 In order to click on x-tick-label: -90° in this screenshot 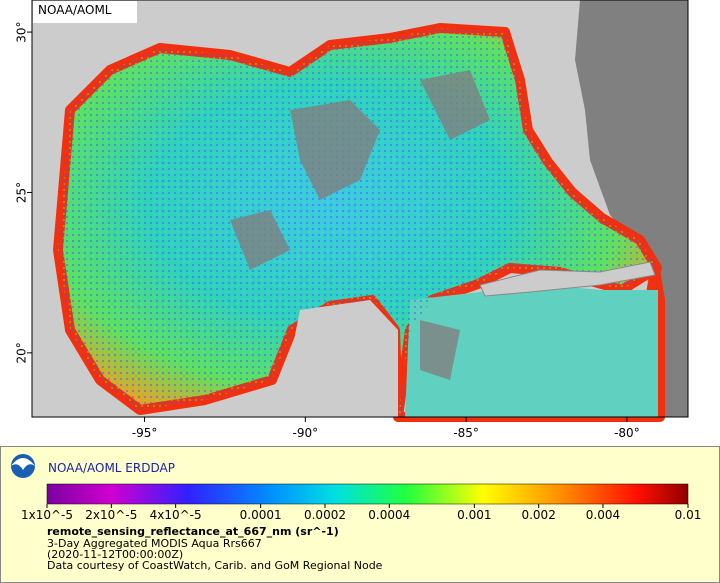, I will do `click(306, 433)`.